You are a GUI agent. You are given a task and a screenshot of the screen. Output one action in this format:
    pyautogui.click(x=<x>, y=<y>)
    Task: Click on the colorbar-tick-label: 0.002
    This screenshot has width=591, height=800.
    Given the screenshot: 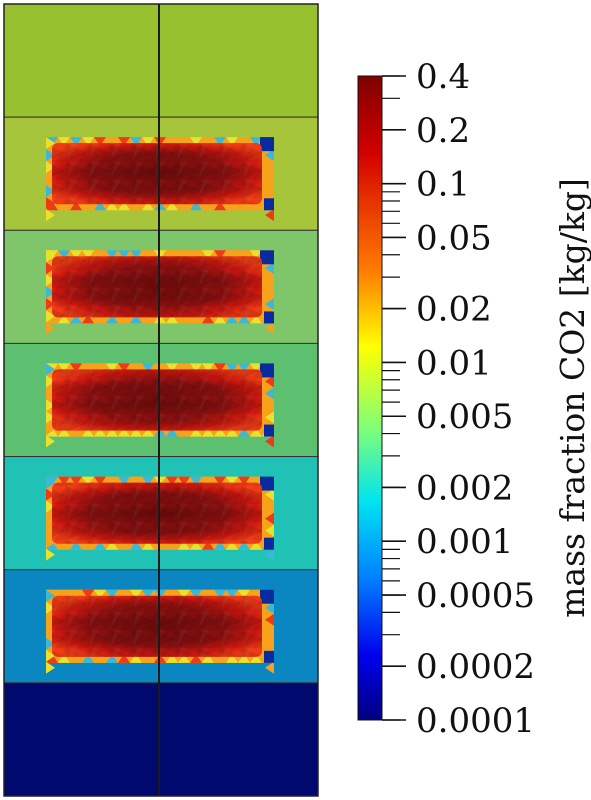 What is the action you would take?
    pyautogui.click(x=464, y=488)
    